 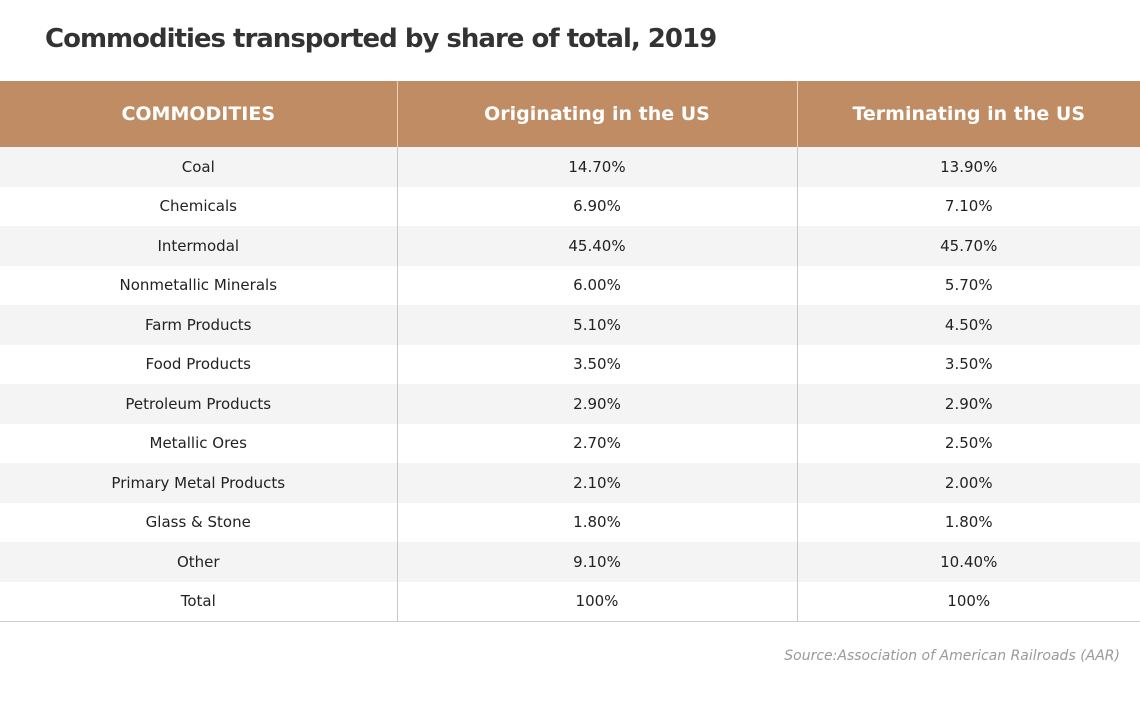 What do you see at coordinates (198, 325) in the screenshot?
I see `cell-commodity: Farm Products` at bounding box center [198, 325].